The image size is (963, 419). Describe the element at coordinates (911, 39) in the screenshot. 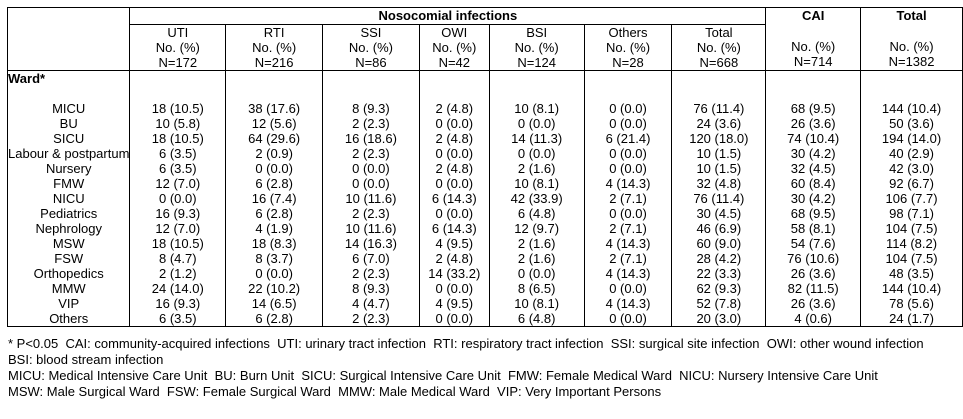

I see `grand-total-header-cell: Total No. (%) N=1382` at that location.